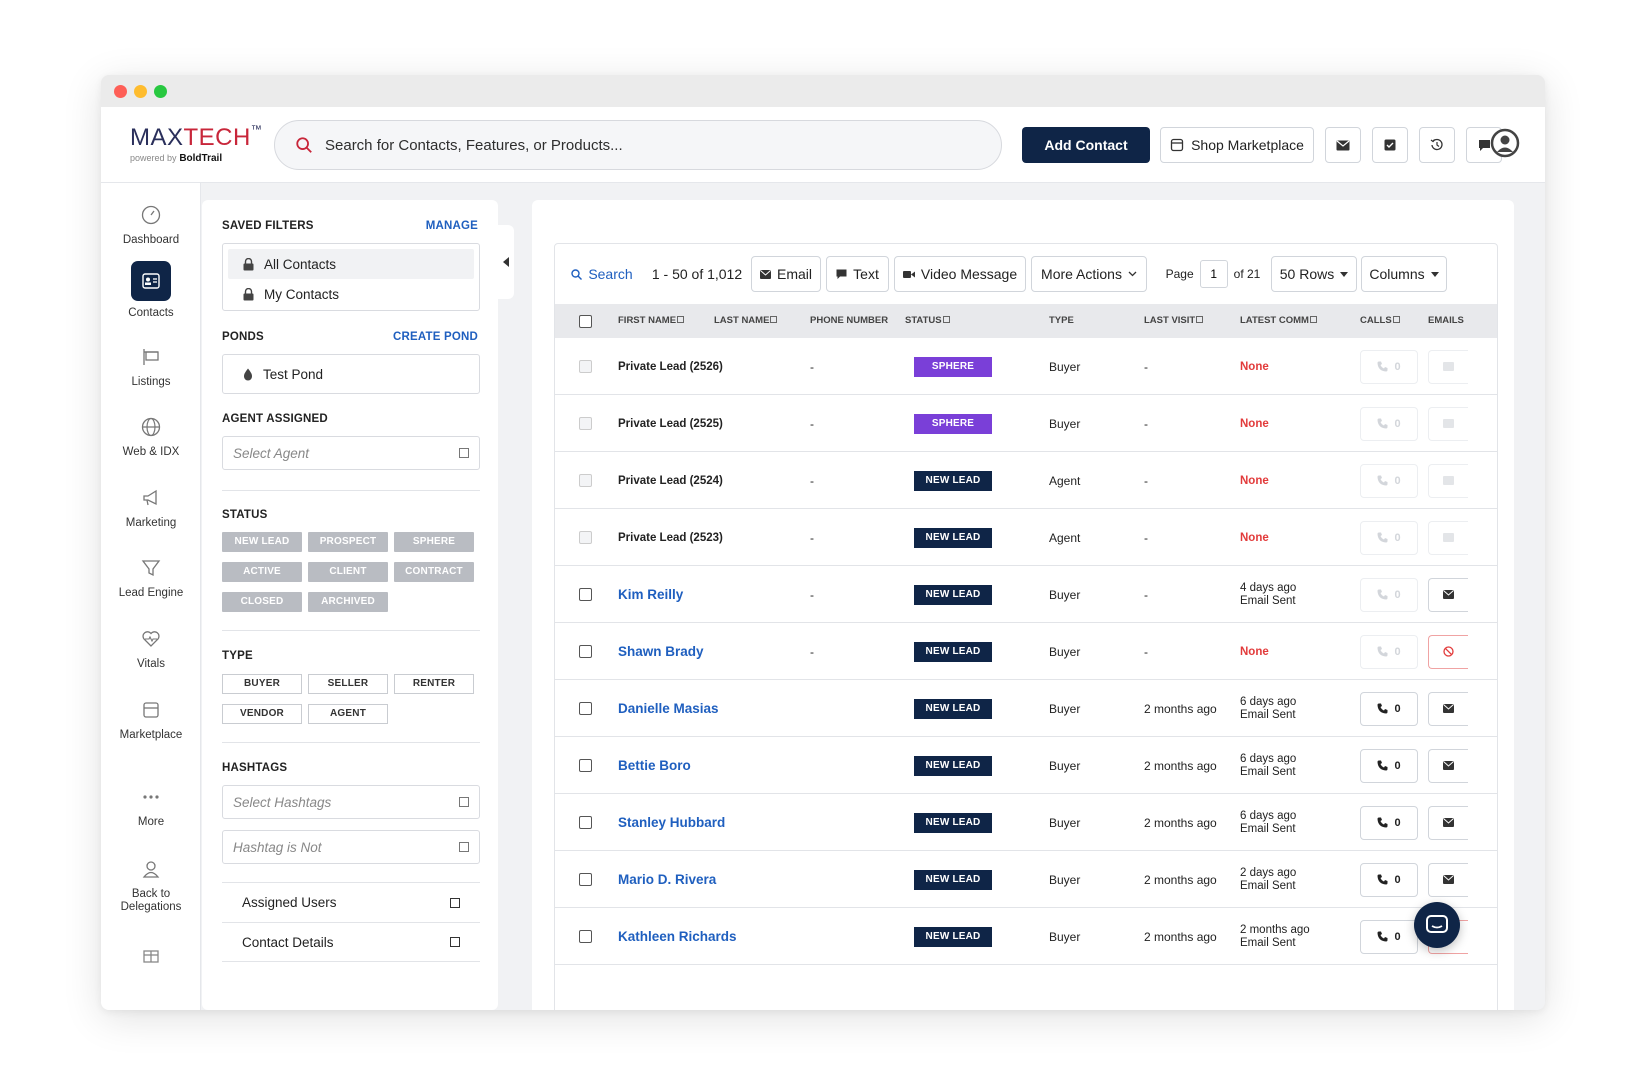  I want to click on user-avatar-icon, so click(1505, 143).